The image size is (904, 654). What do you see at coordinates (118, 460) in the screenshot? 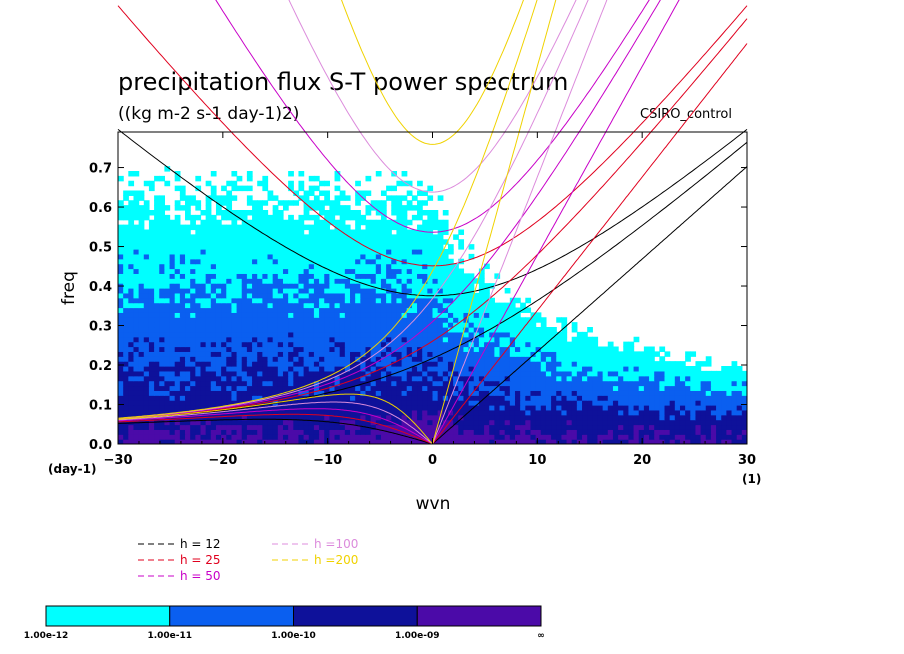
I see `x-tick-label: −30` at bounding box center [118, 460].